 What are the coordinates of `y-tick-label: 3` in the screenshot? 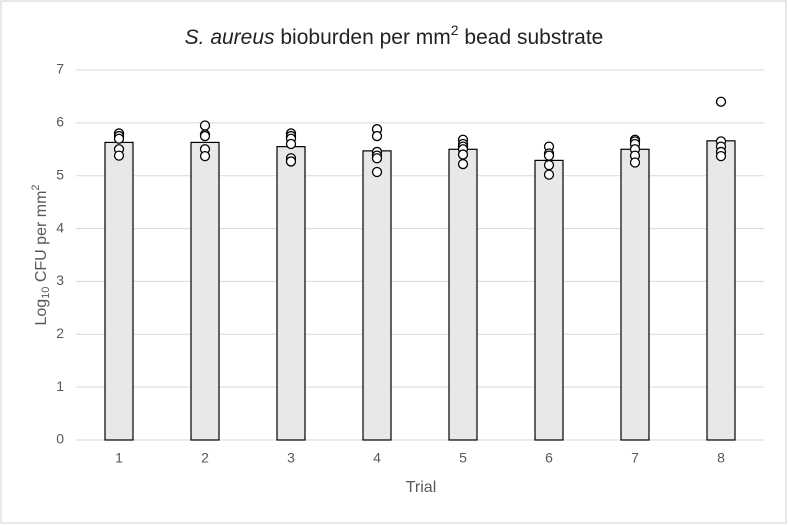 It's located at (60, 280).